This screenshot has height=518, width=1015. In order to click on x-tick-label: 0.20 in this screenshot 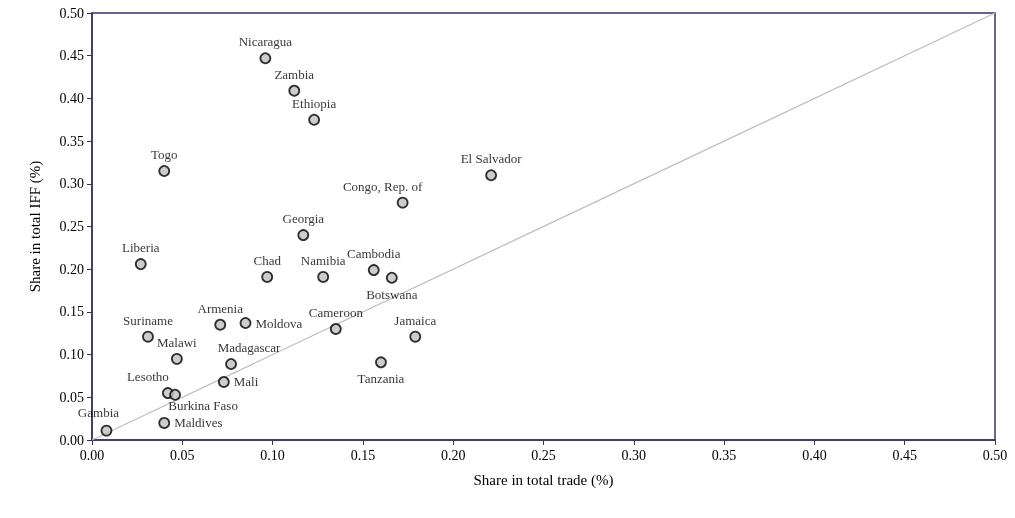, I will do `click(453, 455)`.